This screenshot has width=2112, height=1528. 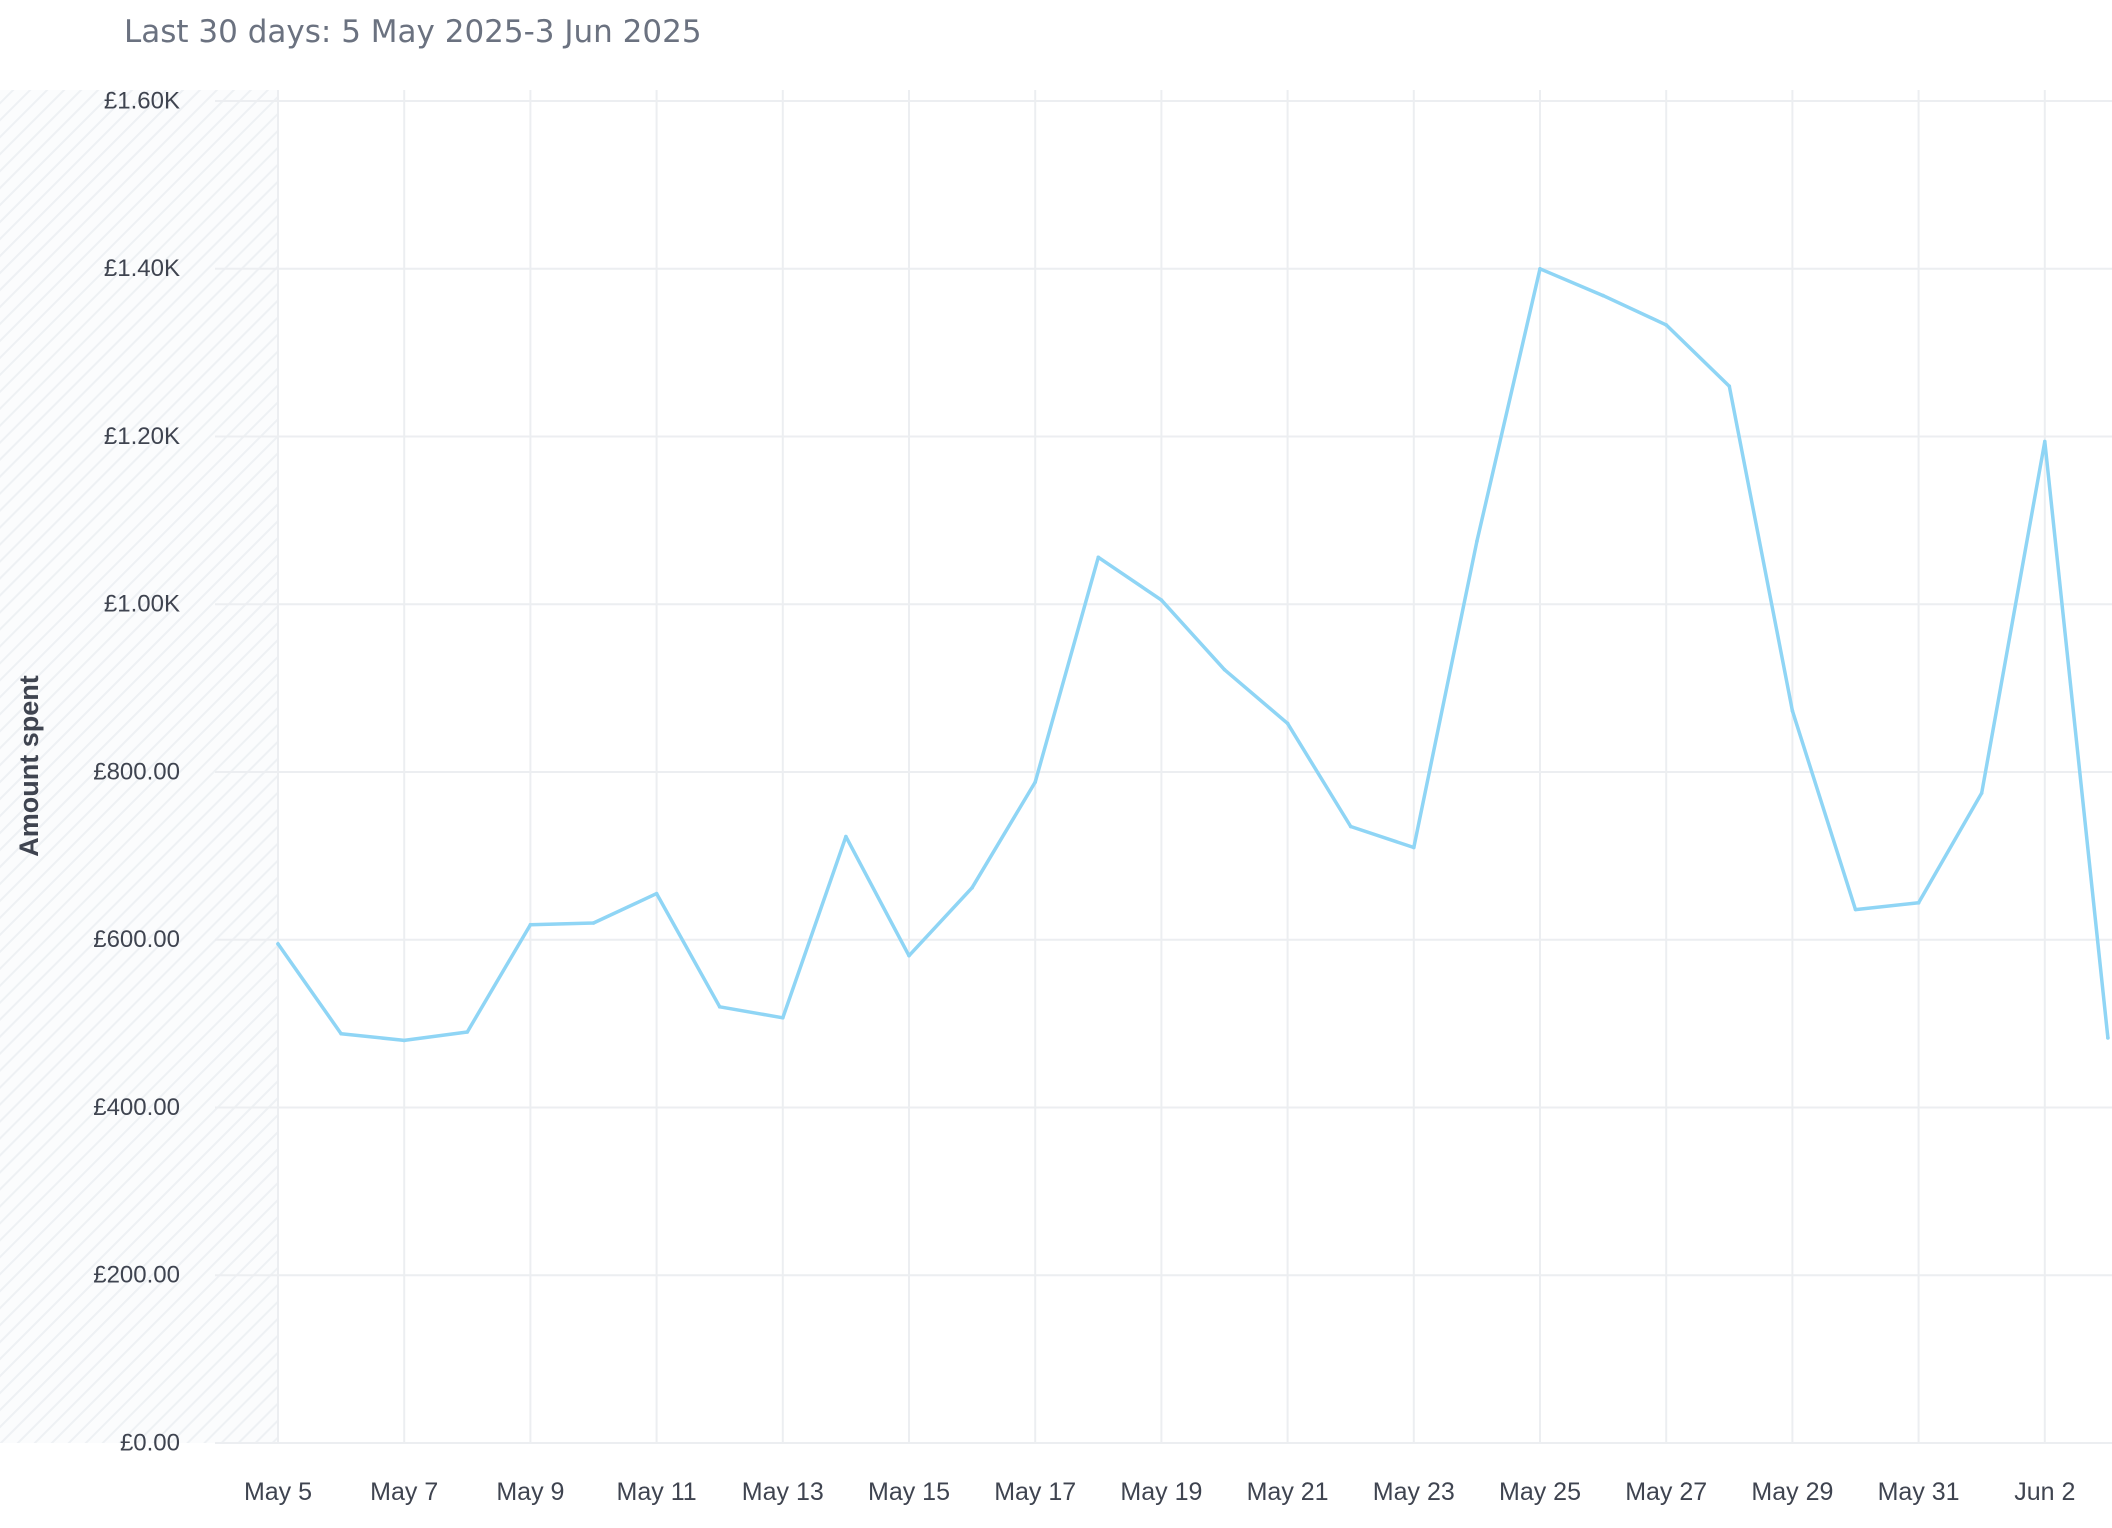 I want to click on x-tick-label: May 21, so click(x=1288, y=1492).